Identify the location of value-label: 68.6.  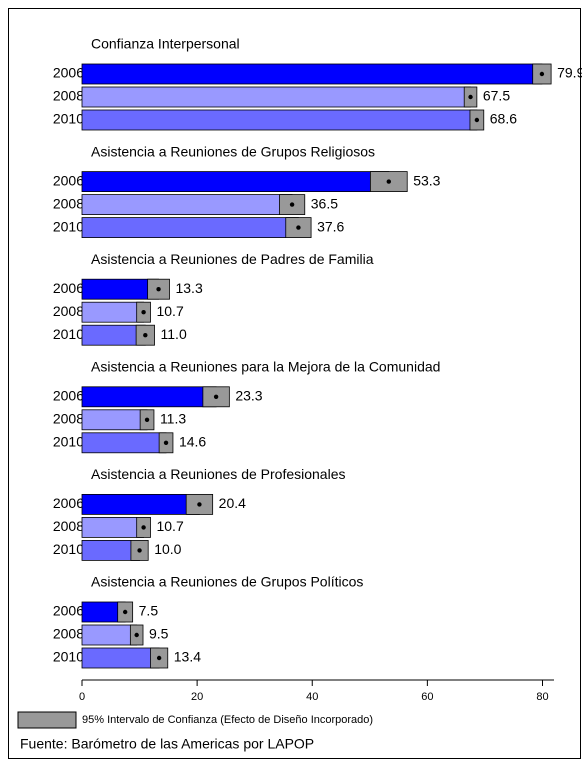
(503, 119).